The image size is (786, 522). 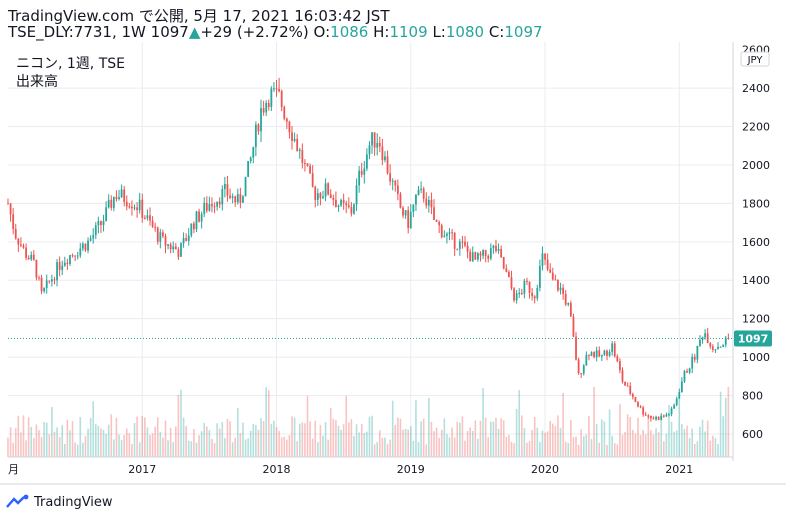 I want to click on footer-brand: TradingView, so click(x=59, y=502).